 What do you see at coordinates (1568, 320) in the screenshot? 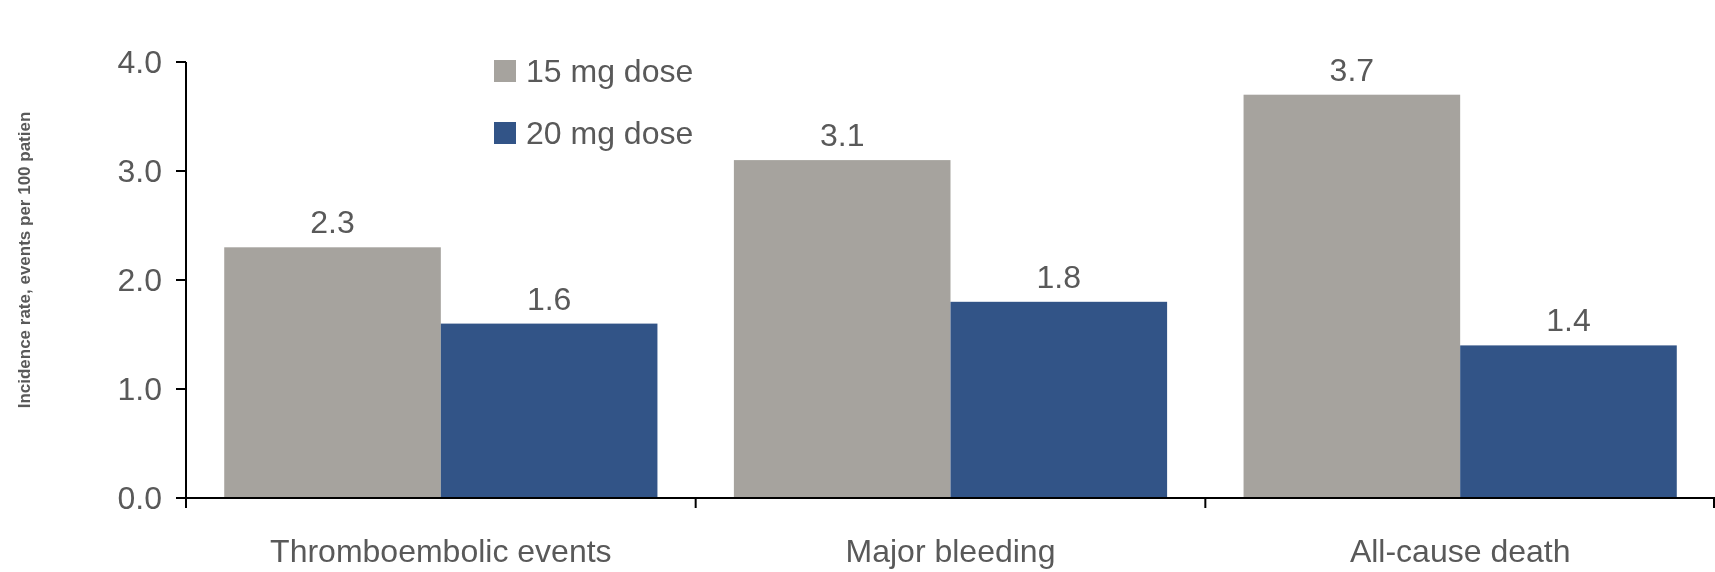
I see `data-label: 1.4` at bounding box center [1568, 320].